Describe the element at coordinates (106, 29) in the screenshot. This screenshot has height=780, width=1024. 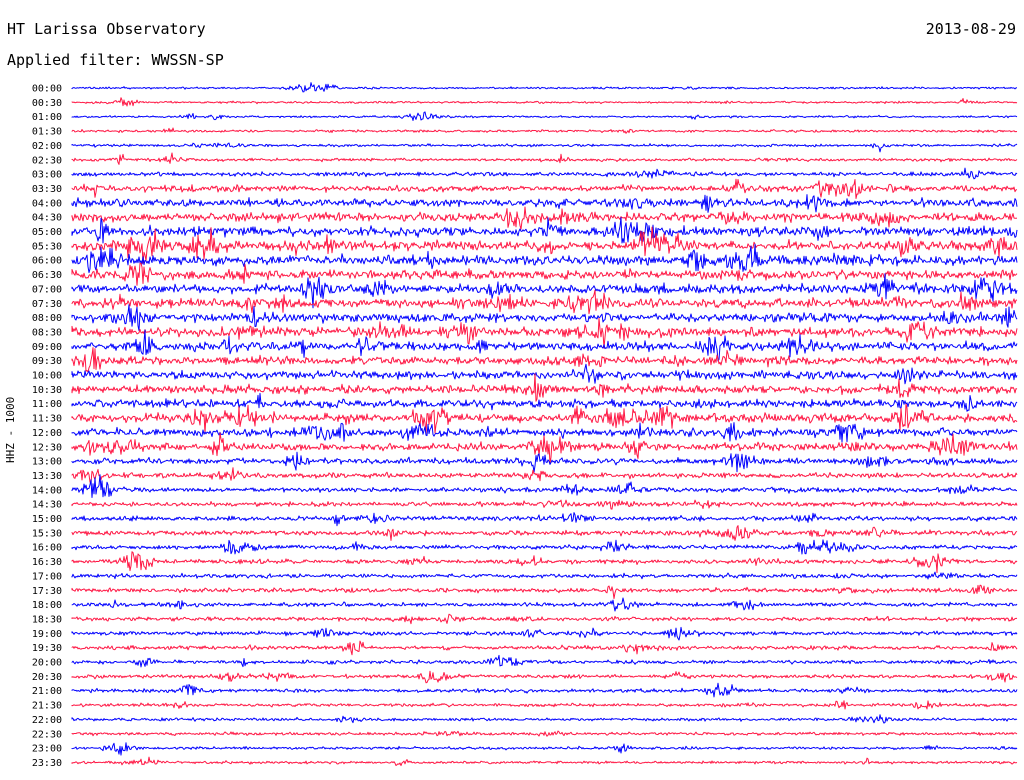
I see `station-title: HT Larissa Observatory` at that location.